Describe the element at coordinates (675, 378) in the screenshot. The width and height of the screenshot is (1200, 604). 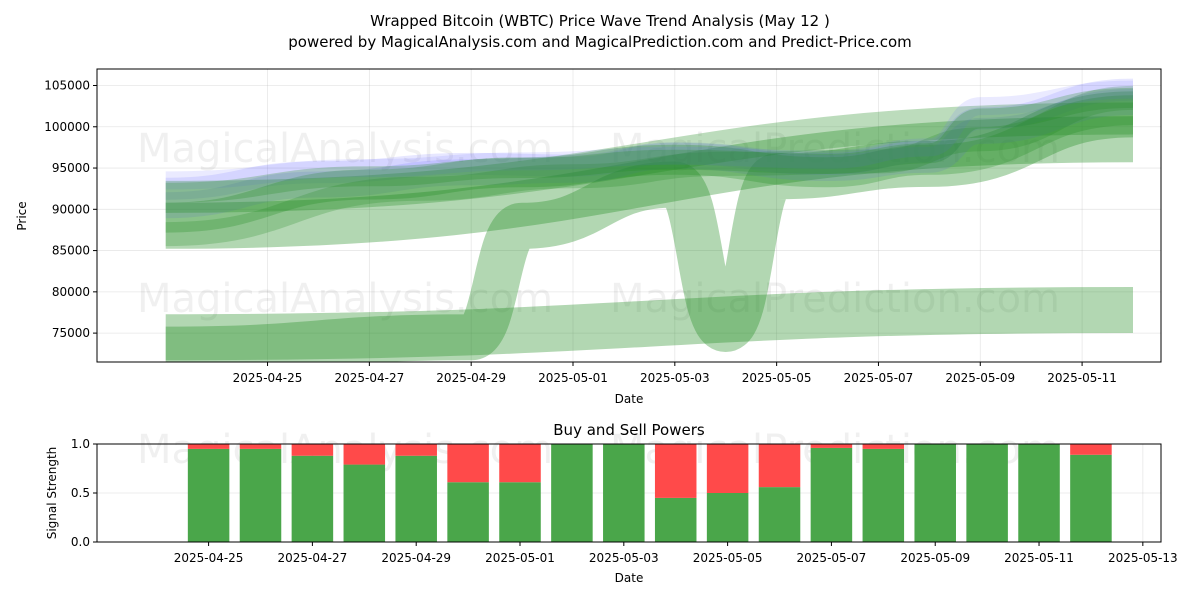
I see `price-x-tick-label: 2025-05-03` at that location.